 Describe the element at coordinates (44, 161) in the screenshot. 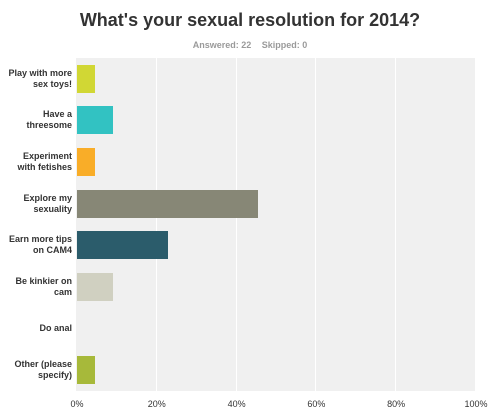

I see `category-label: Experiment with fetishes` at that location.